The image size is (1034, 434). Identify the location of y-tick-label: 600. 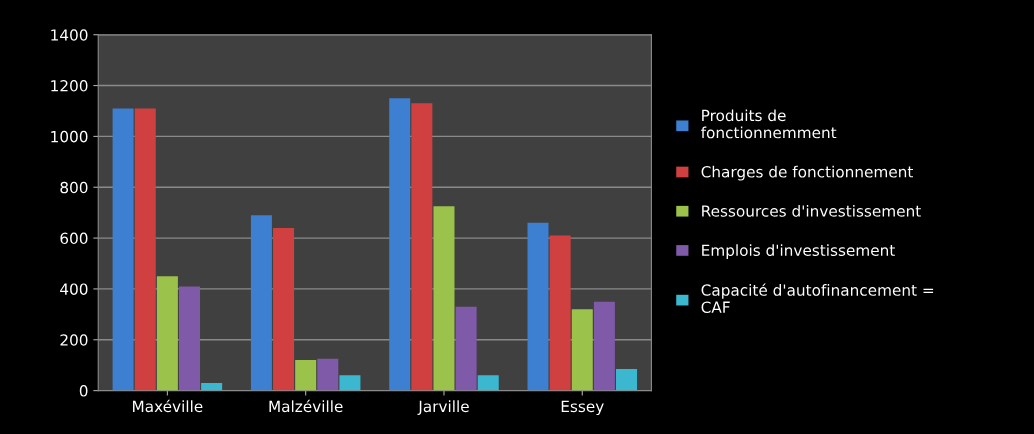
(74, 238).